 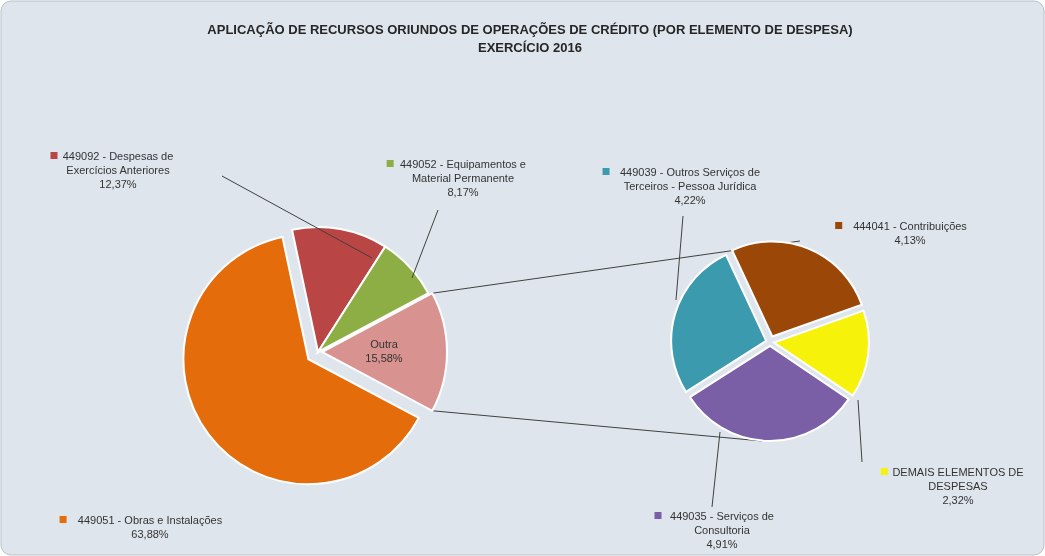 I want to click on legend-label: DEMAIS ELEMENTOS DE DESPESAS, so click(x=958, y=479).